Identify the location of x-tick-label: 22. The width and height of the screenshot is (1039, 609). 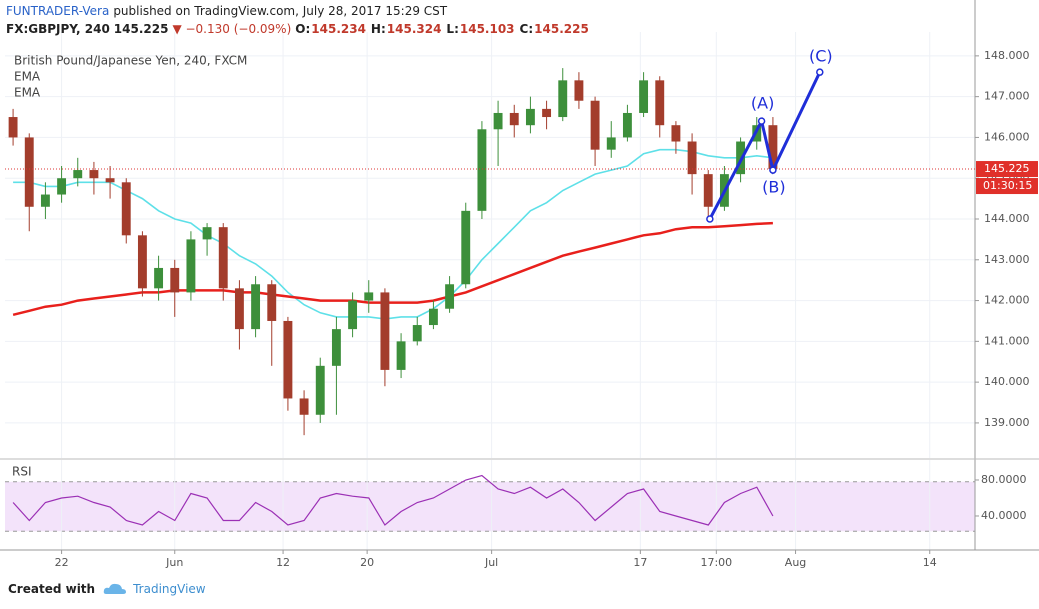
(62, 562).